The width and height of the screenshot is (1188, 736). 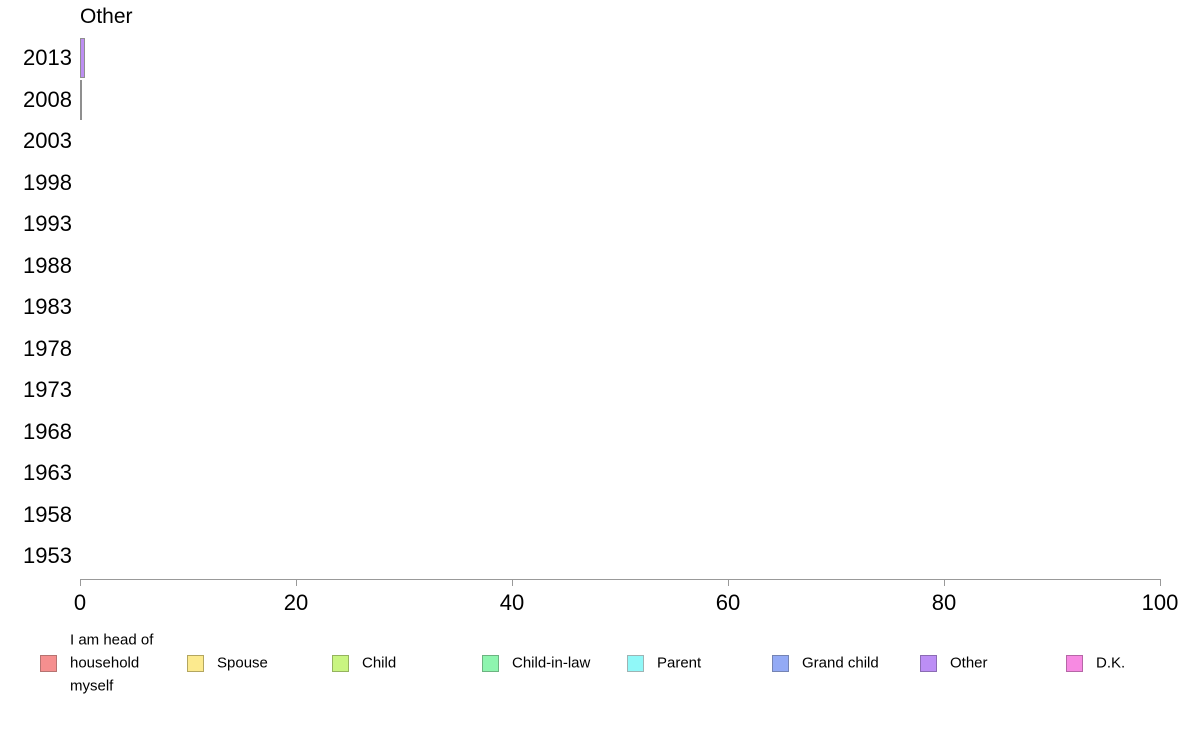 I want to click on y-axis-label: 1978, so click(x=47, y=348).